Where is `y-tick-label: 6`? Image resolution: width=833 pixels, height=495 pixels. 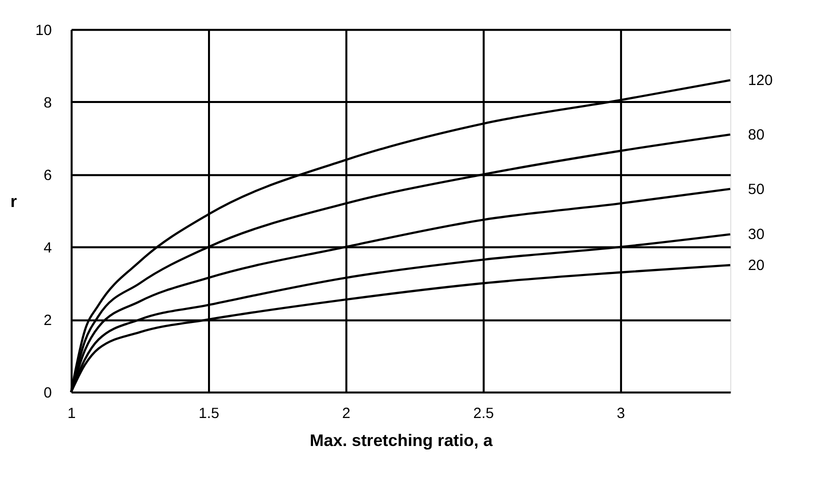 y-tick-label: 6 is located at coordinates (48, 176).